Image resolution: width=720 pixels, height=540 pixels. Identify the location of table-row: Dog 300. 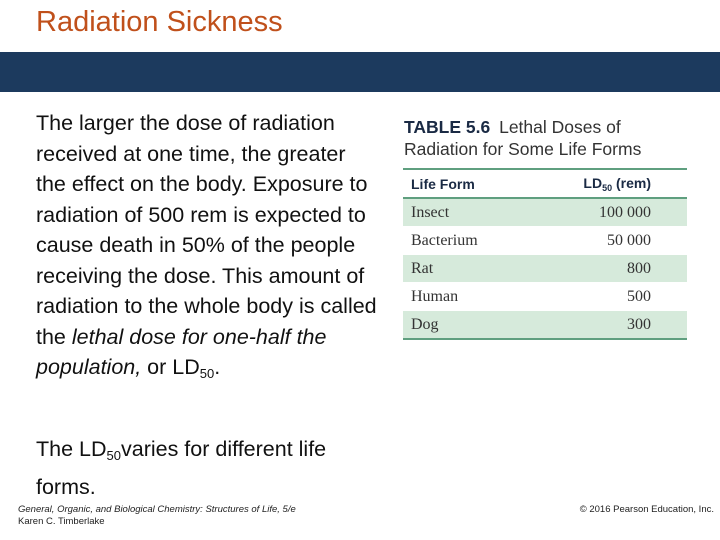
(545, 325).